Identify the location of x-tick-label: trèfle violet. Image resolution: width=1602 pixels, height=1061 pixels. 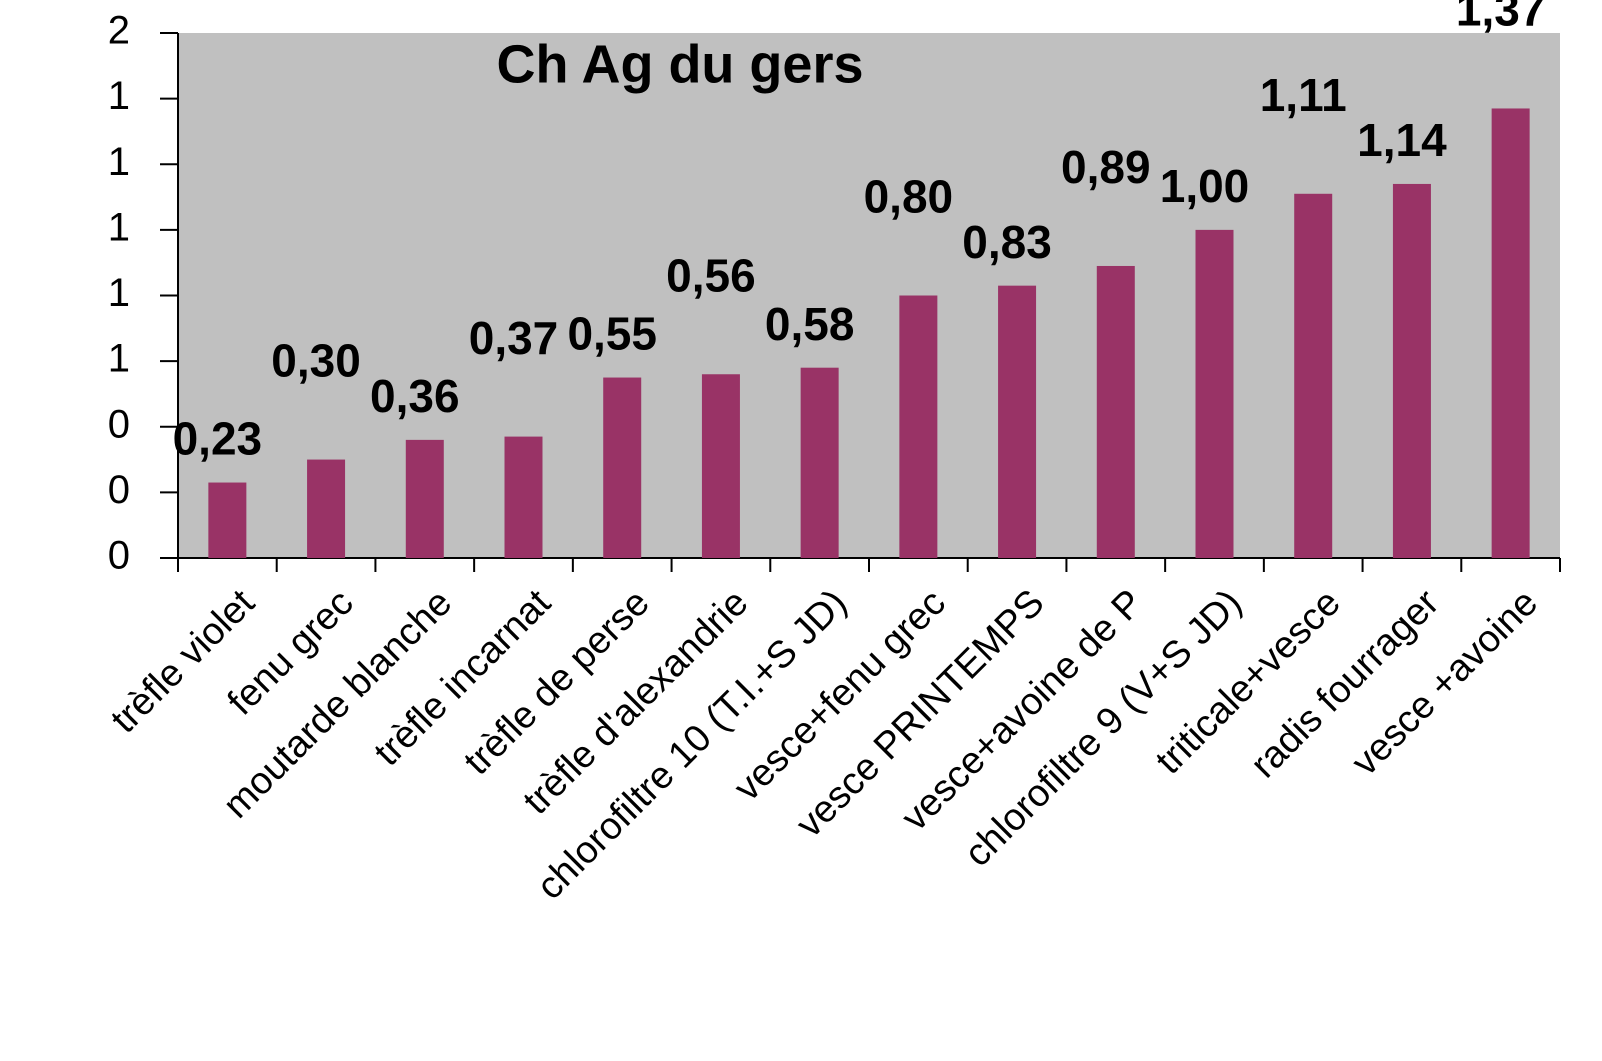
(183, 661).